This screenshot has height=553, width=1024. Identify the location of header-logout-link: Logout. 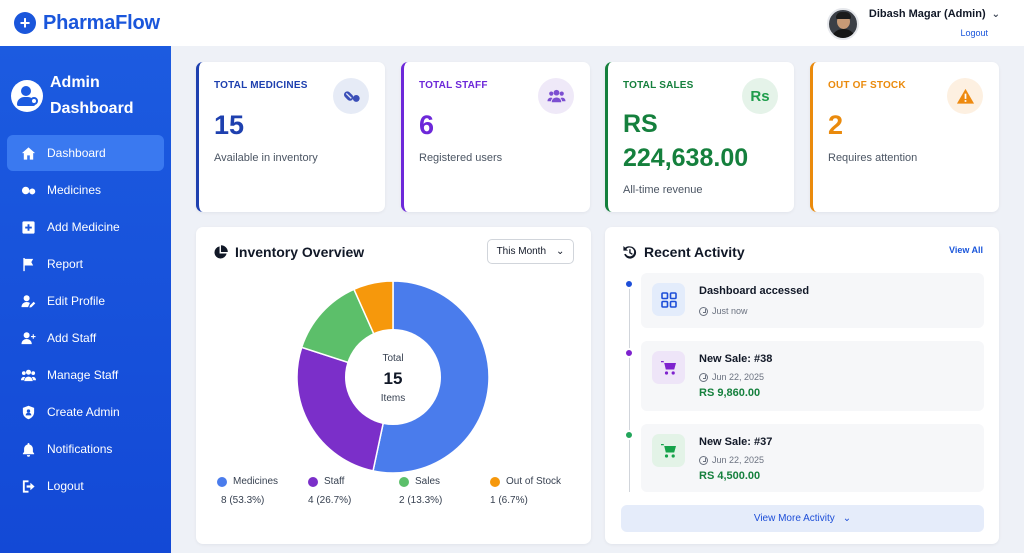
(974, 33).